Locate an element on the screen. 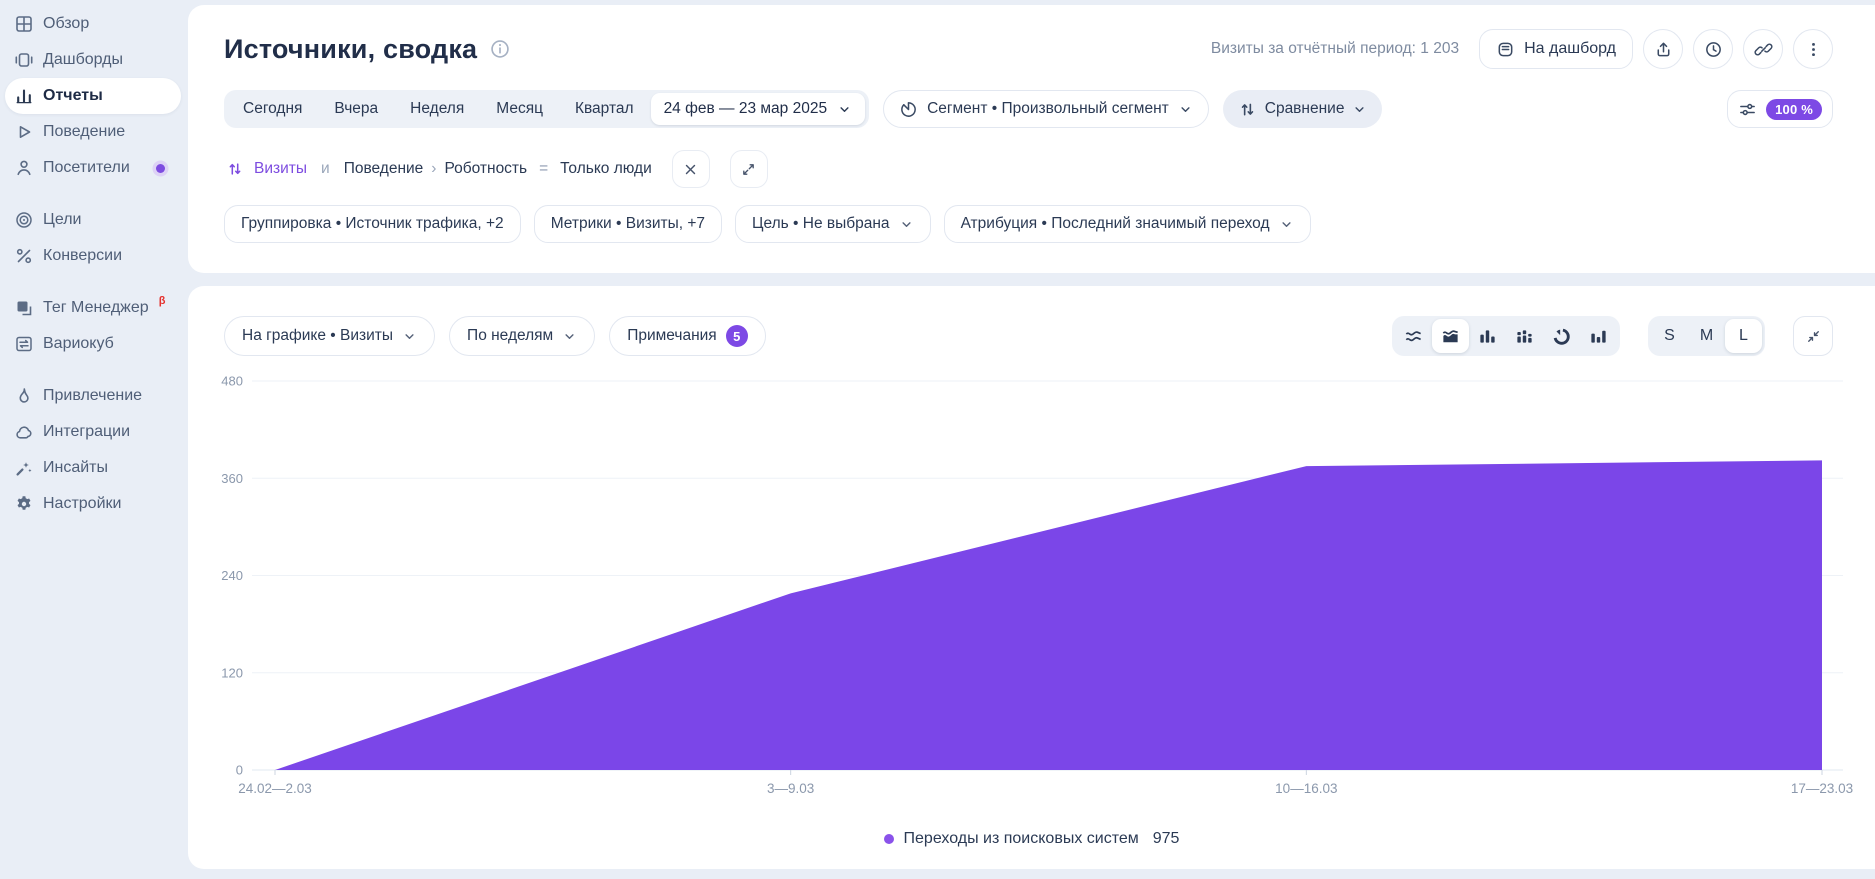 This screenshot has width=1875, height=879. granularity-select: По неделям is located at coordinates (522, 336).